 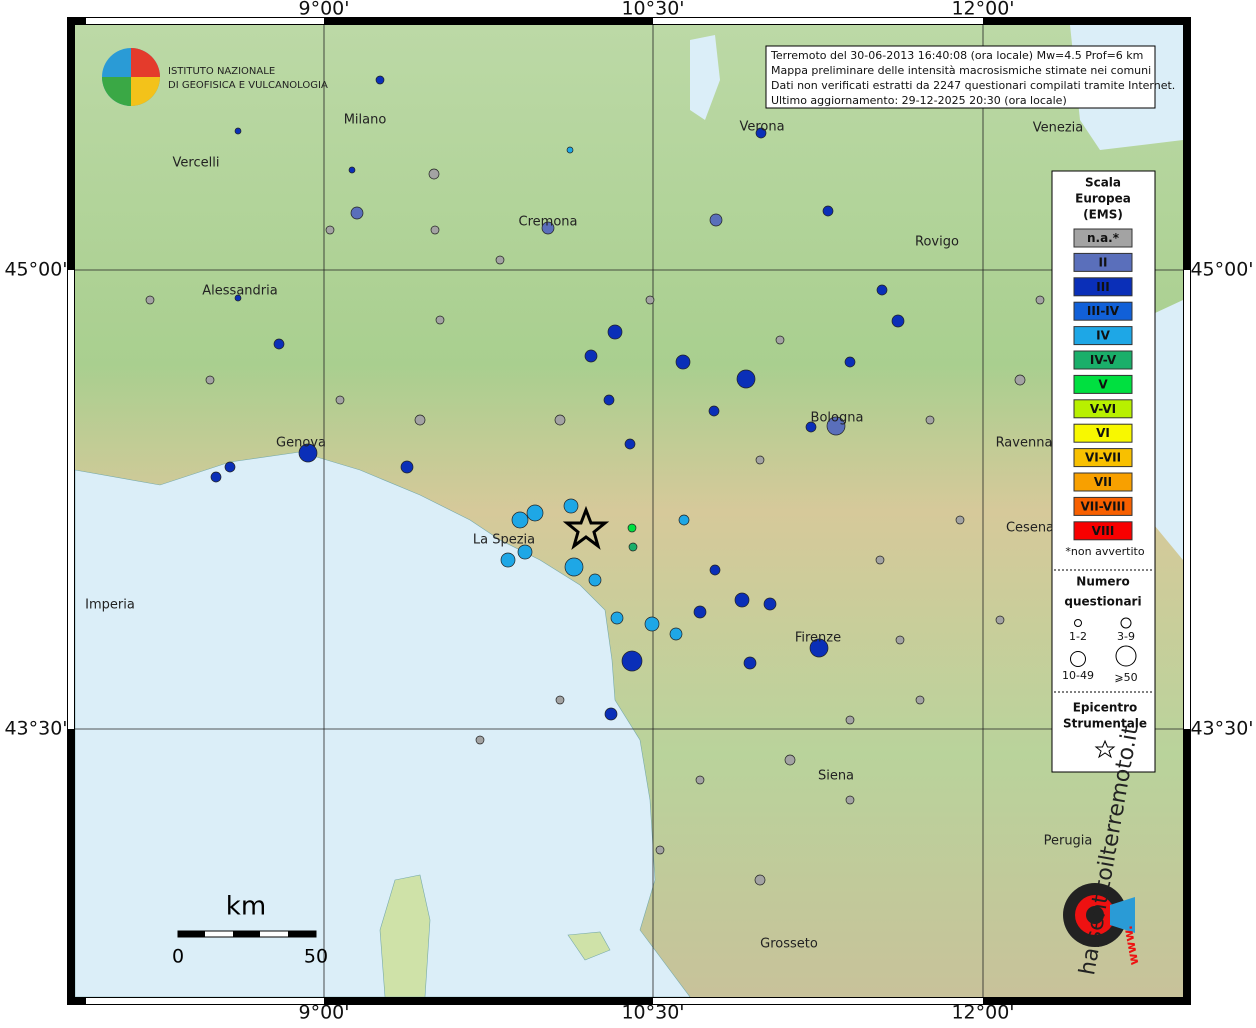 I want to click on legend-size-title: questionari, so click(x=1102, y=602).